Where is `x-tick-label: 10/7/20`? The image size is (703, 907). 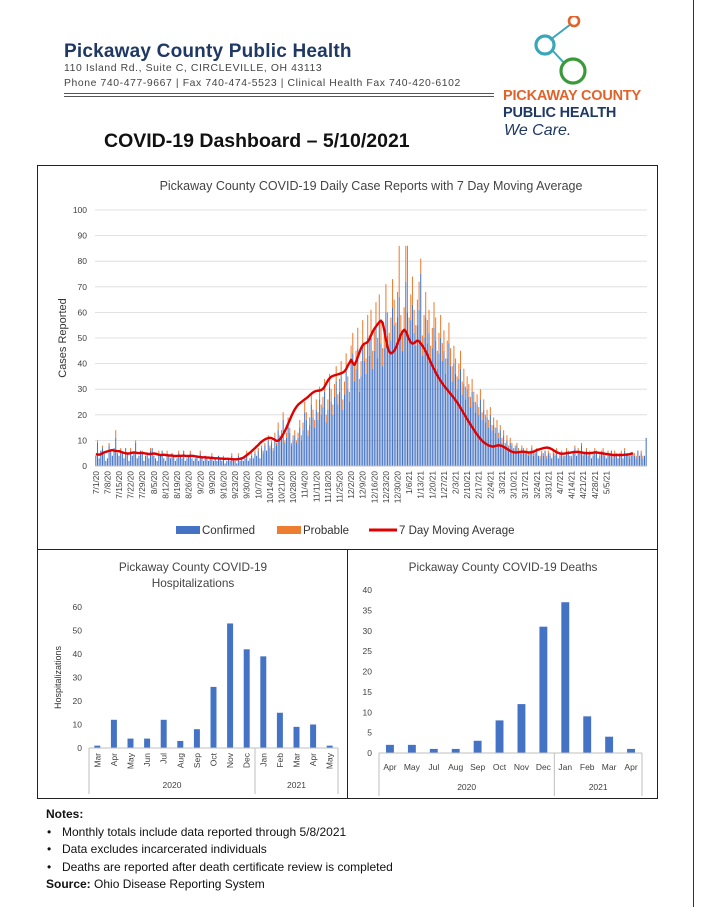
x-tick-label: 10/7/20 is located at coordinates (258, 485).